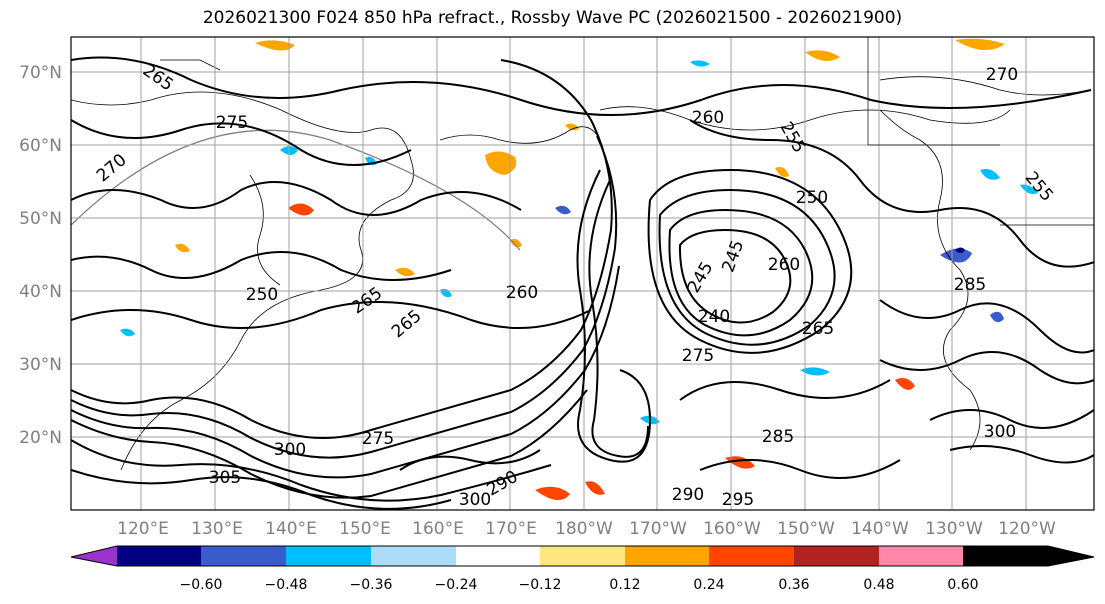 This screenshot has height=604, width=1105. What do you see at coordinates (143, 529) in the screenshot?
I see `lon-label: 120°E` at bounding box center [143, 529].